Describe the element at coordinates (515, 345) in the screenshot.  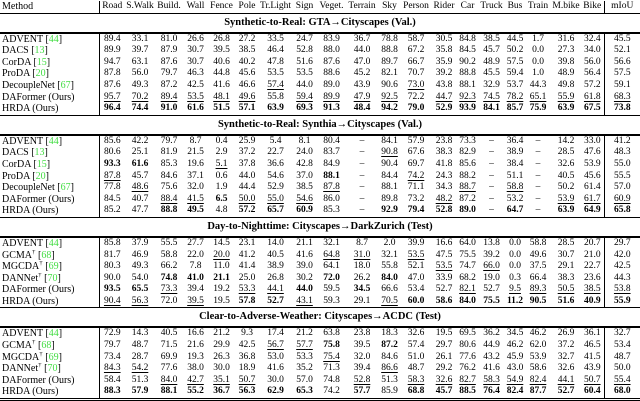
I see `score-cell: 46.2` at that location.